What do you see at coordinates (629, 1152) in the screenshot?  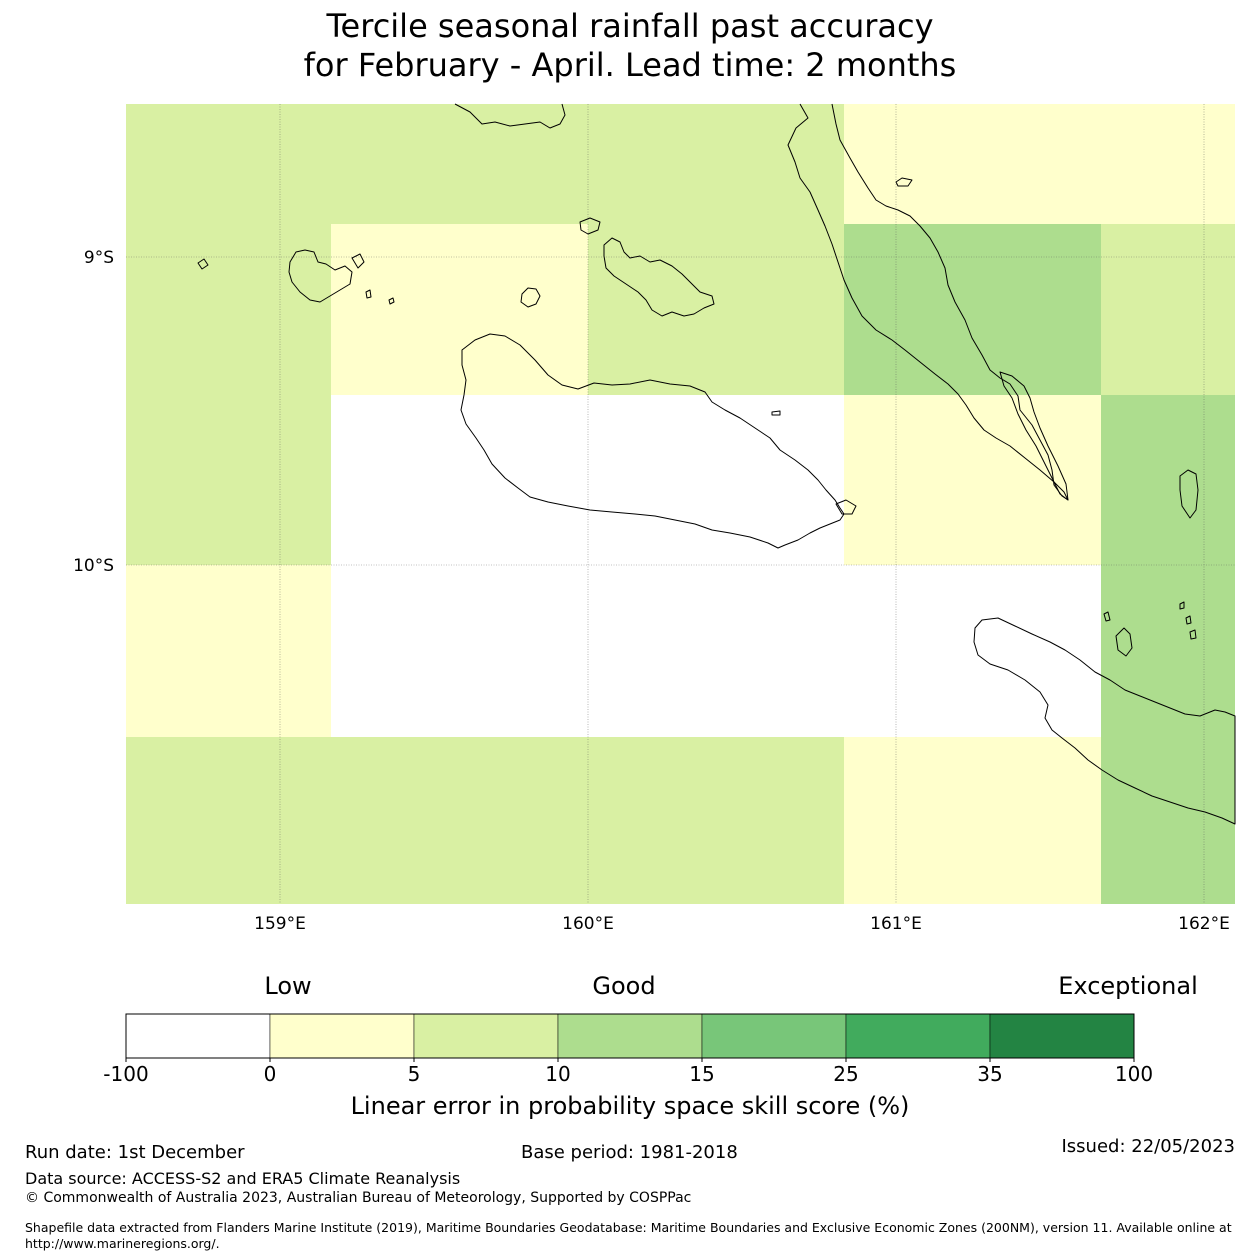 I see `base-period: Base period: 1981-2018` at bounding box center [629, 1152].